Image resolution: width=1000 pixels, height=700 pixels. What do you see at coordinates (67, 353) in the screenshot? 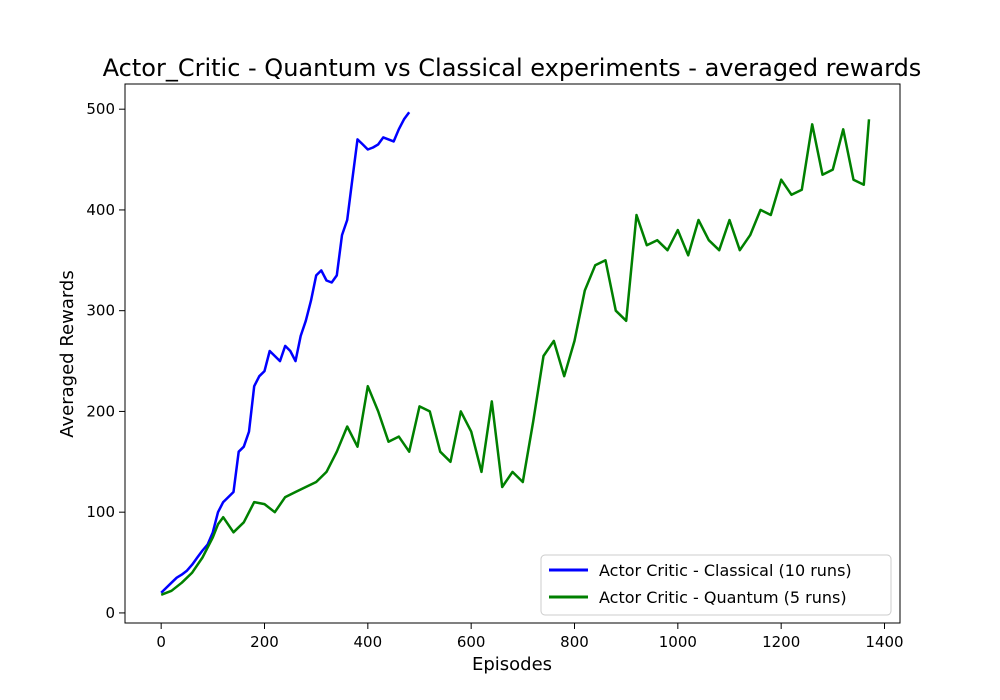
I see `y-axis-label: Averaged Rewards` at bounding box center [67, 353].